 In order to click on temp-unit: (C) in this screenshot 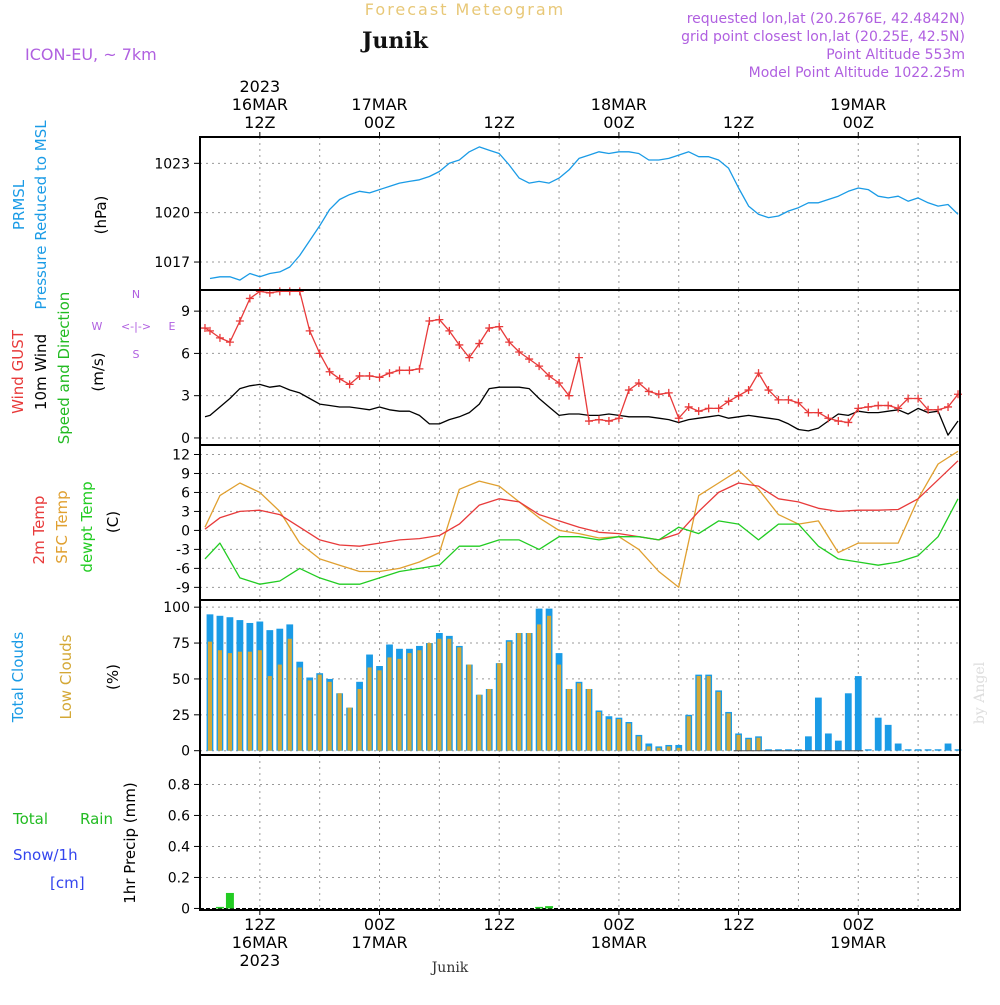, I will do `click(113, 522)`.